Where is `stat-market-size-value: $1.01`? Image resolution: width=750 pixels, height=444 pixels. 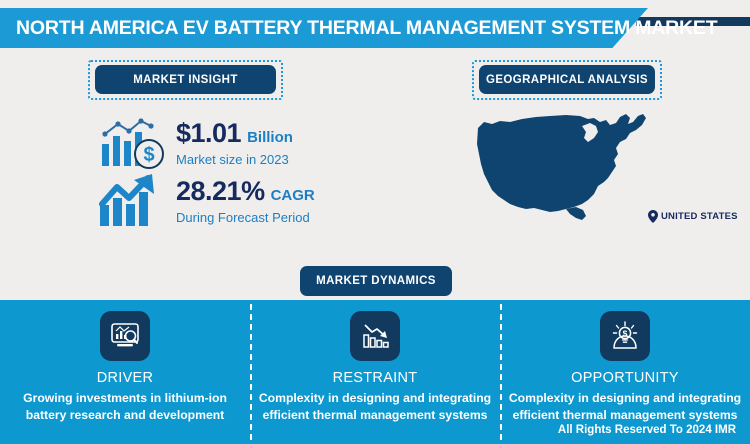
stat-market-size-value: $1.01 is located at coordinates (209, 133).